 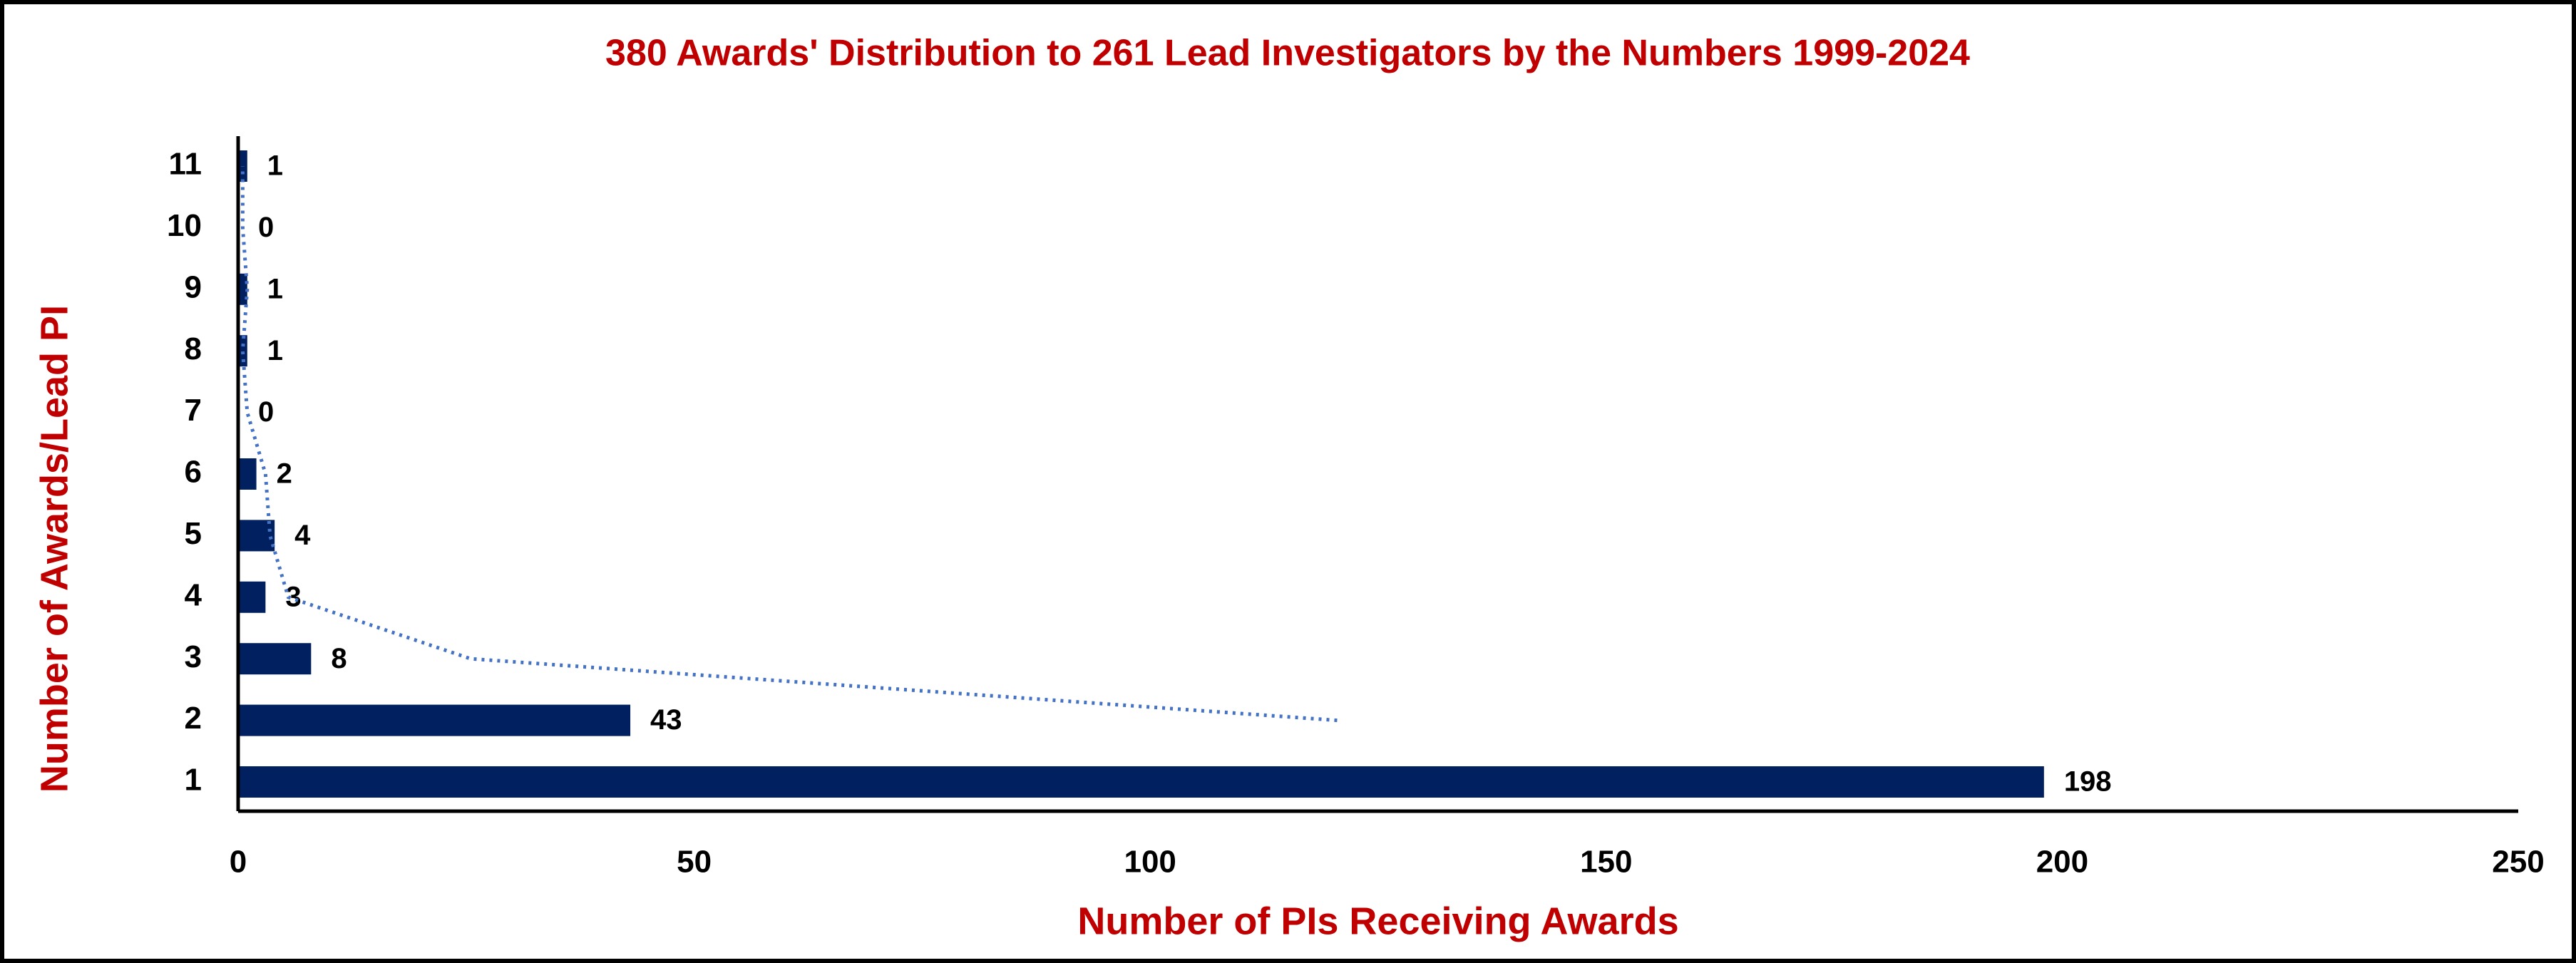 I want to click on y-axis-label: Number of Awards/Lead PI, so click(x=54, y=549).